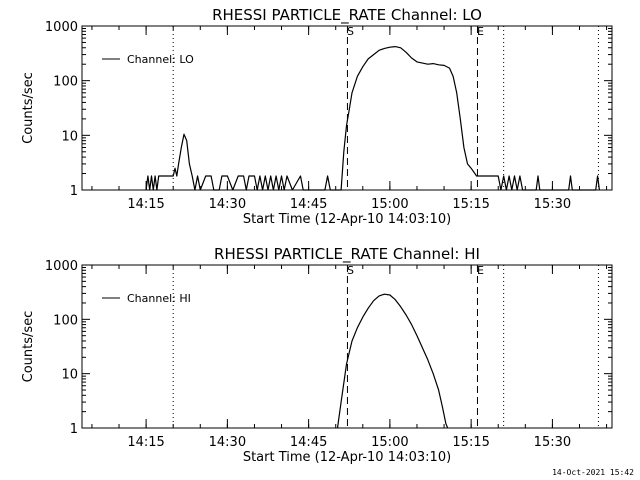 Image resolution: width=640 pixels, height=480 pixels. What do you see at coordinates (159, 298) in the screenshot?
I see `legend-label: Channel: HI` at bounding box center [159, 298].